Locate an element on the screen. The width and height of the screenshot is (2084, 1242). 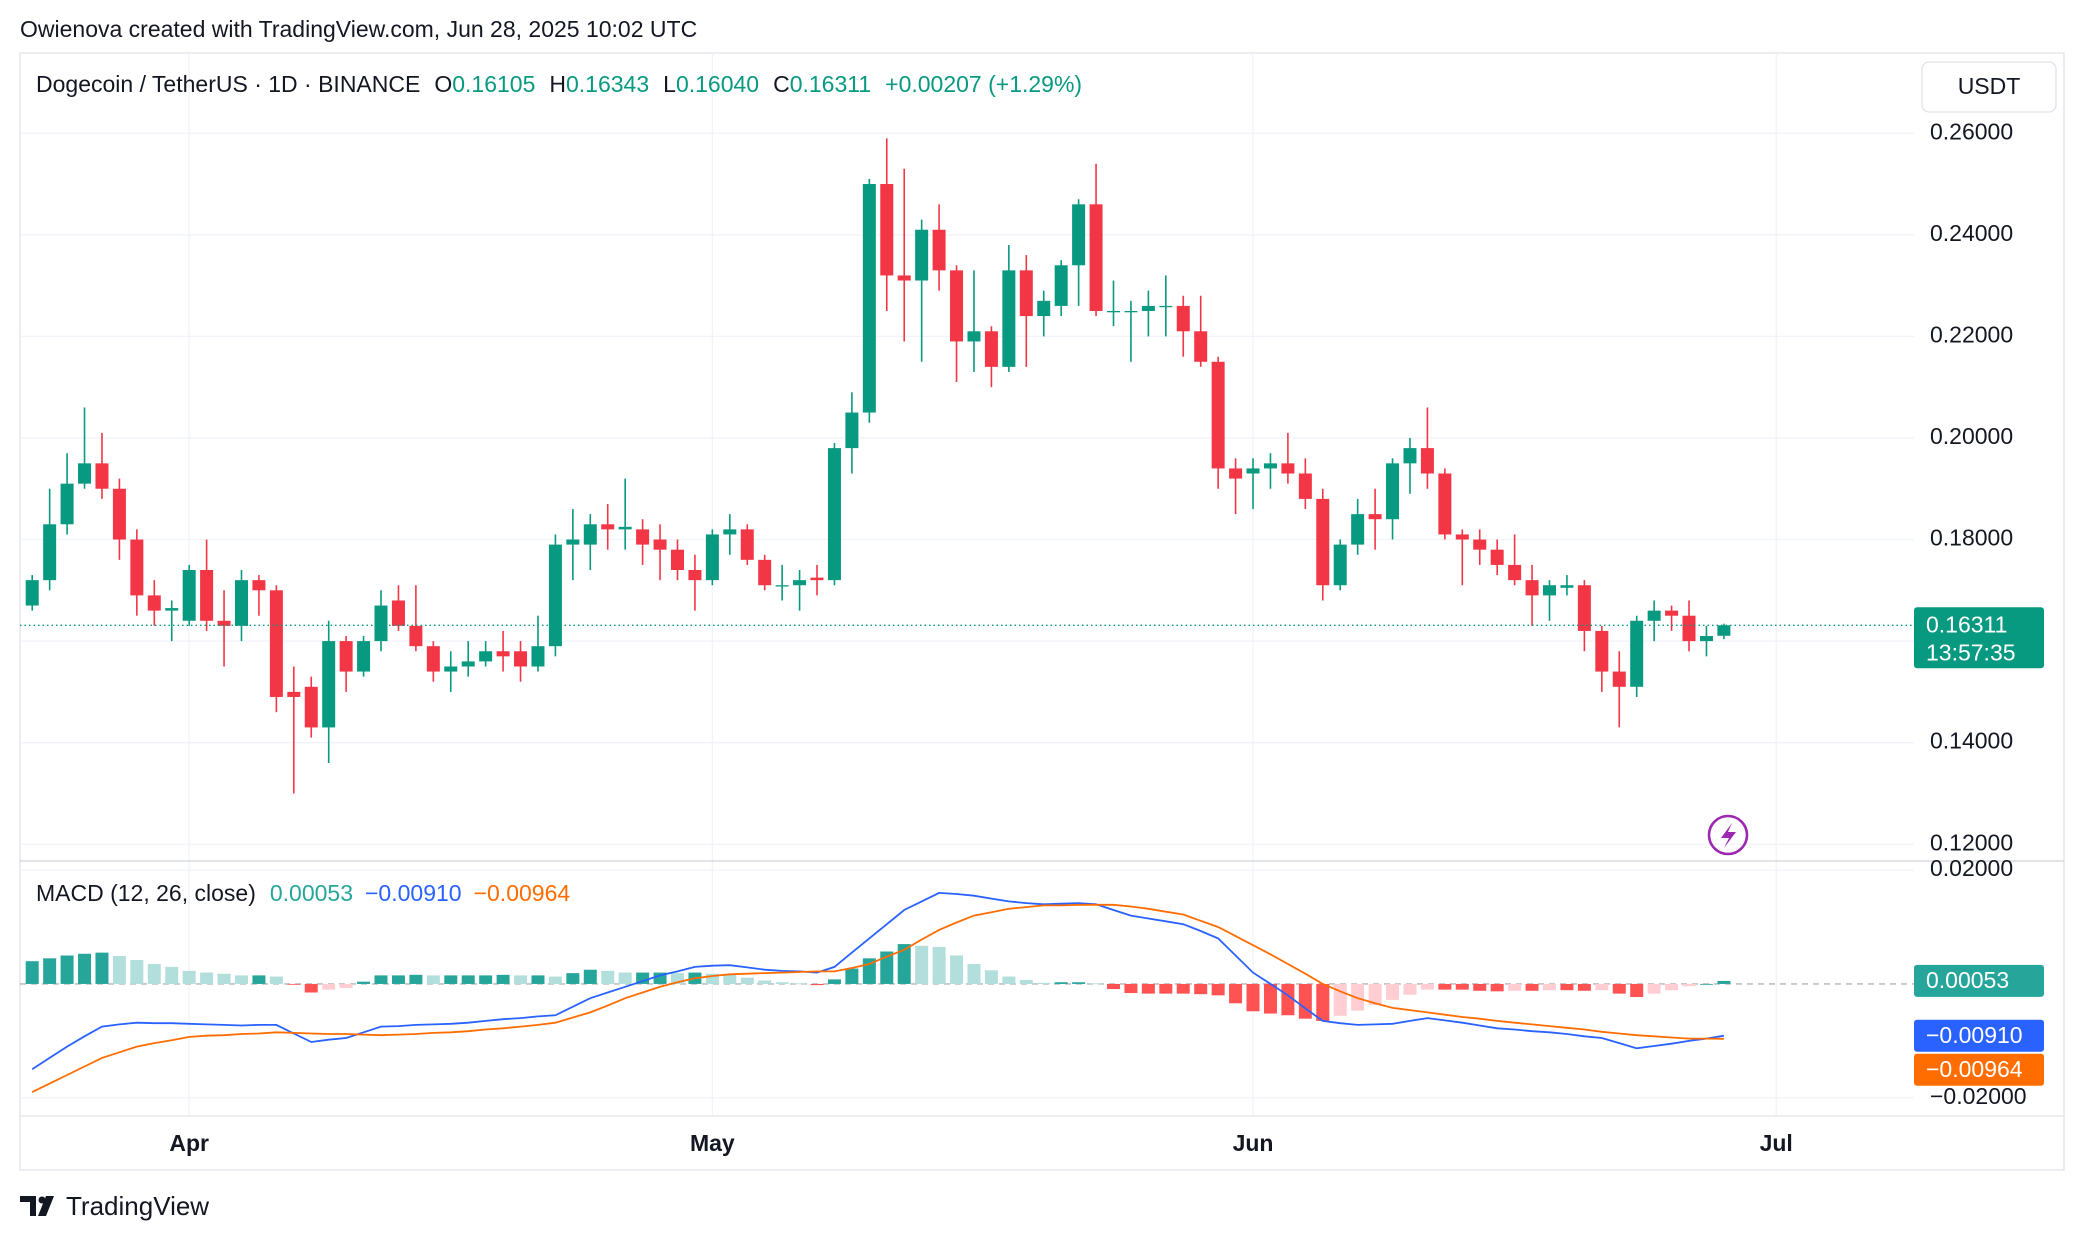
alert-icon is located at coordinates (1728, 835).